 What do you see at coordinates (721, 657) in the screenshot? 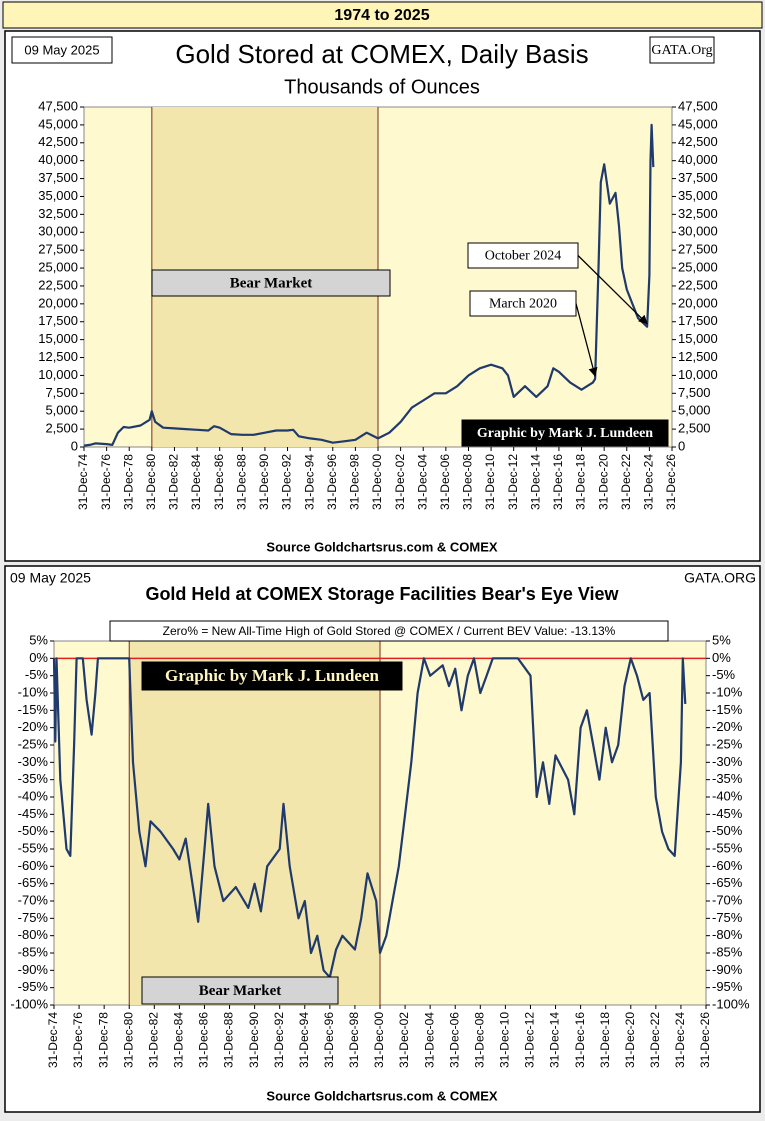
I see `y2-tick-label: 0%` at bounding box center [721, 657].